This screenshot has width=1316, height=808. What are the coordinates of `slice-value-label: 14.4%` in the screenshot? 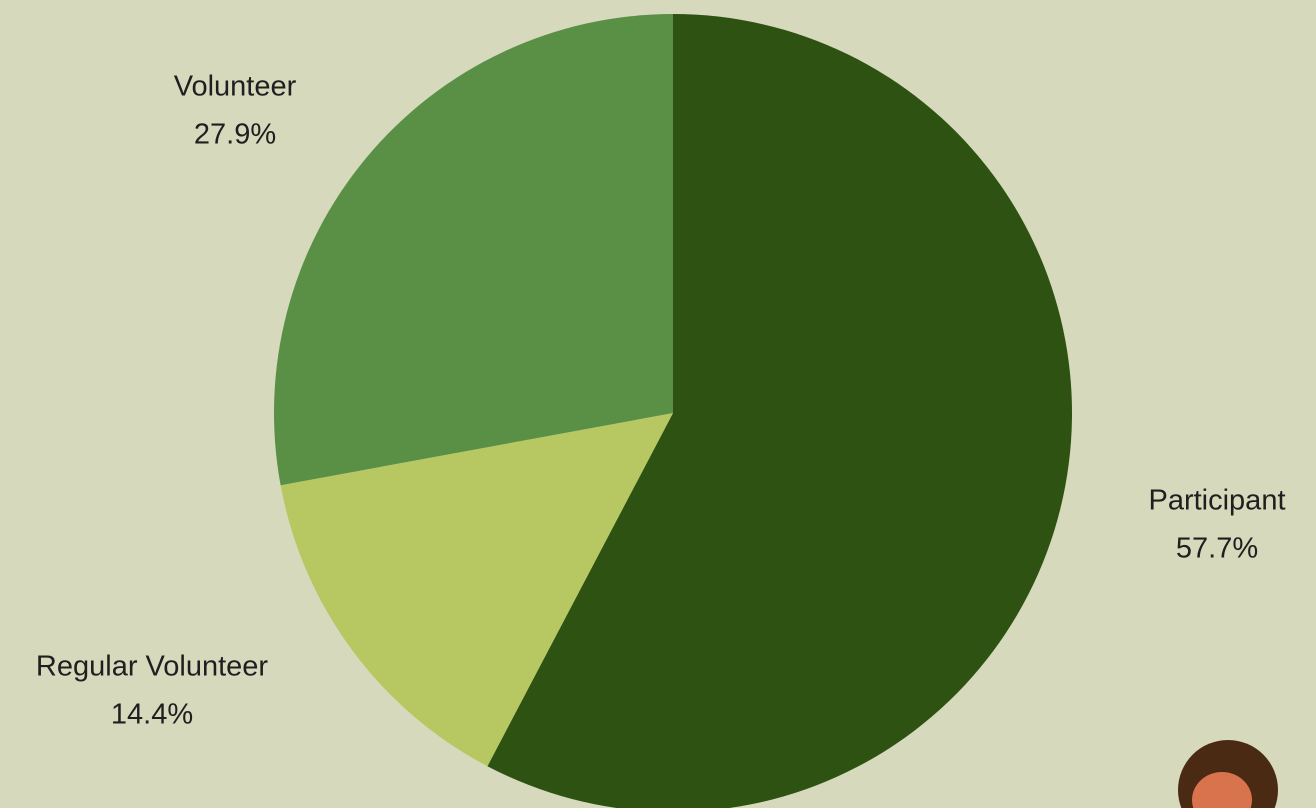 It's located at (152, 715).